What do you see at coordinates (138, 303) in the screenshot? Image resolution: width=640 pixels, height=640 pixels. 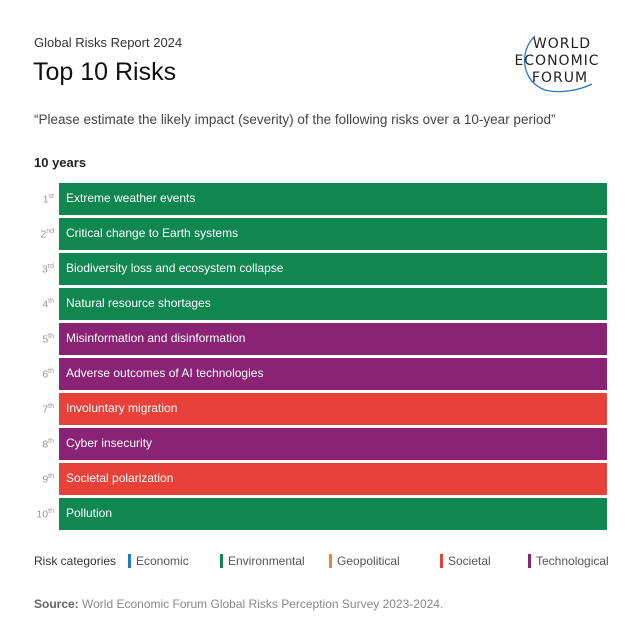 I see `risk-label: Natural resource shortages` at bounding box center [138, 303].